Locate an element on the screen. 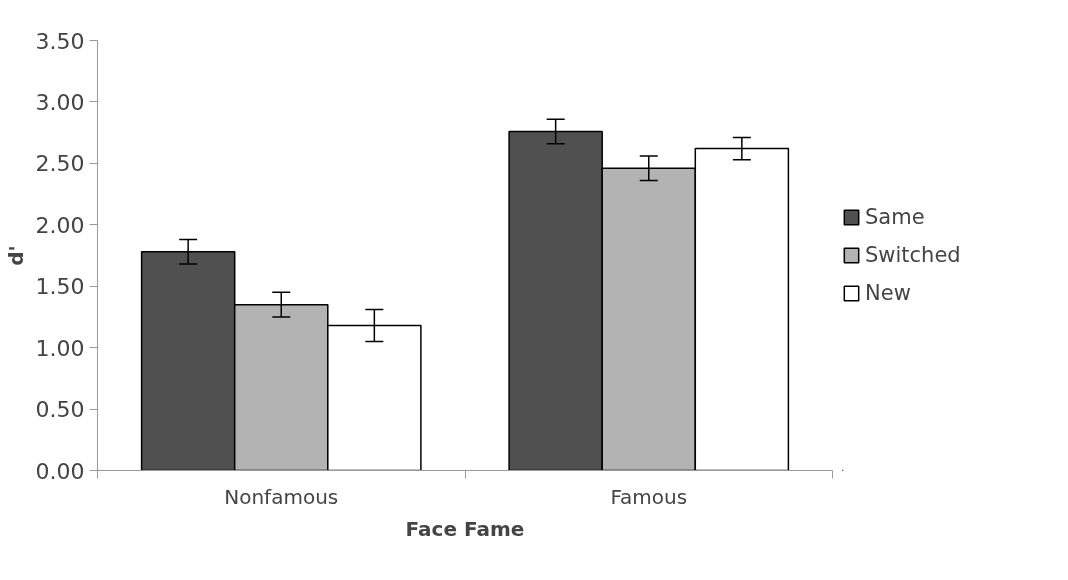  y-tick-label: 2.00 is located at coordinates (60, 225).